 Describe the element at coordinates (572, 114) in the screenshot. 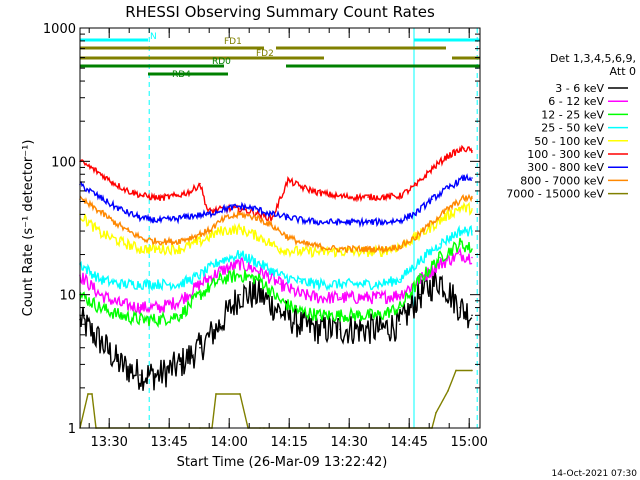

I see `legend-label: 12 - 25 keV` at that location.